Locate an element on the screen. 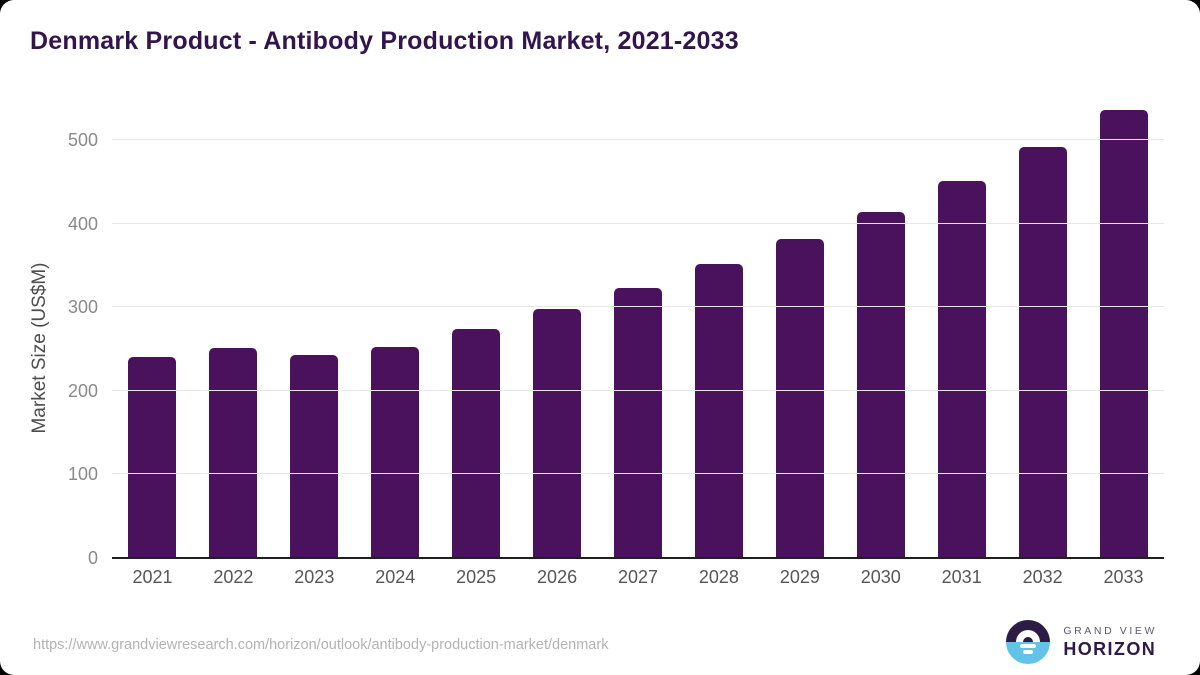 The height and width of the screenshot is (675, 1200). x-tick-label-2031: 2031 is located at coordinates (961, 577).